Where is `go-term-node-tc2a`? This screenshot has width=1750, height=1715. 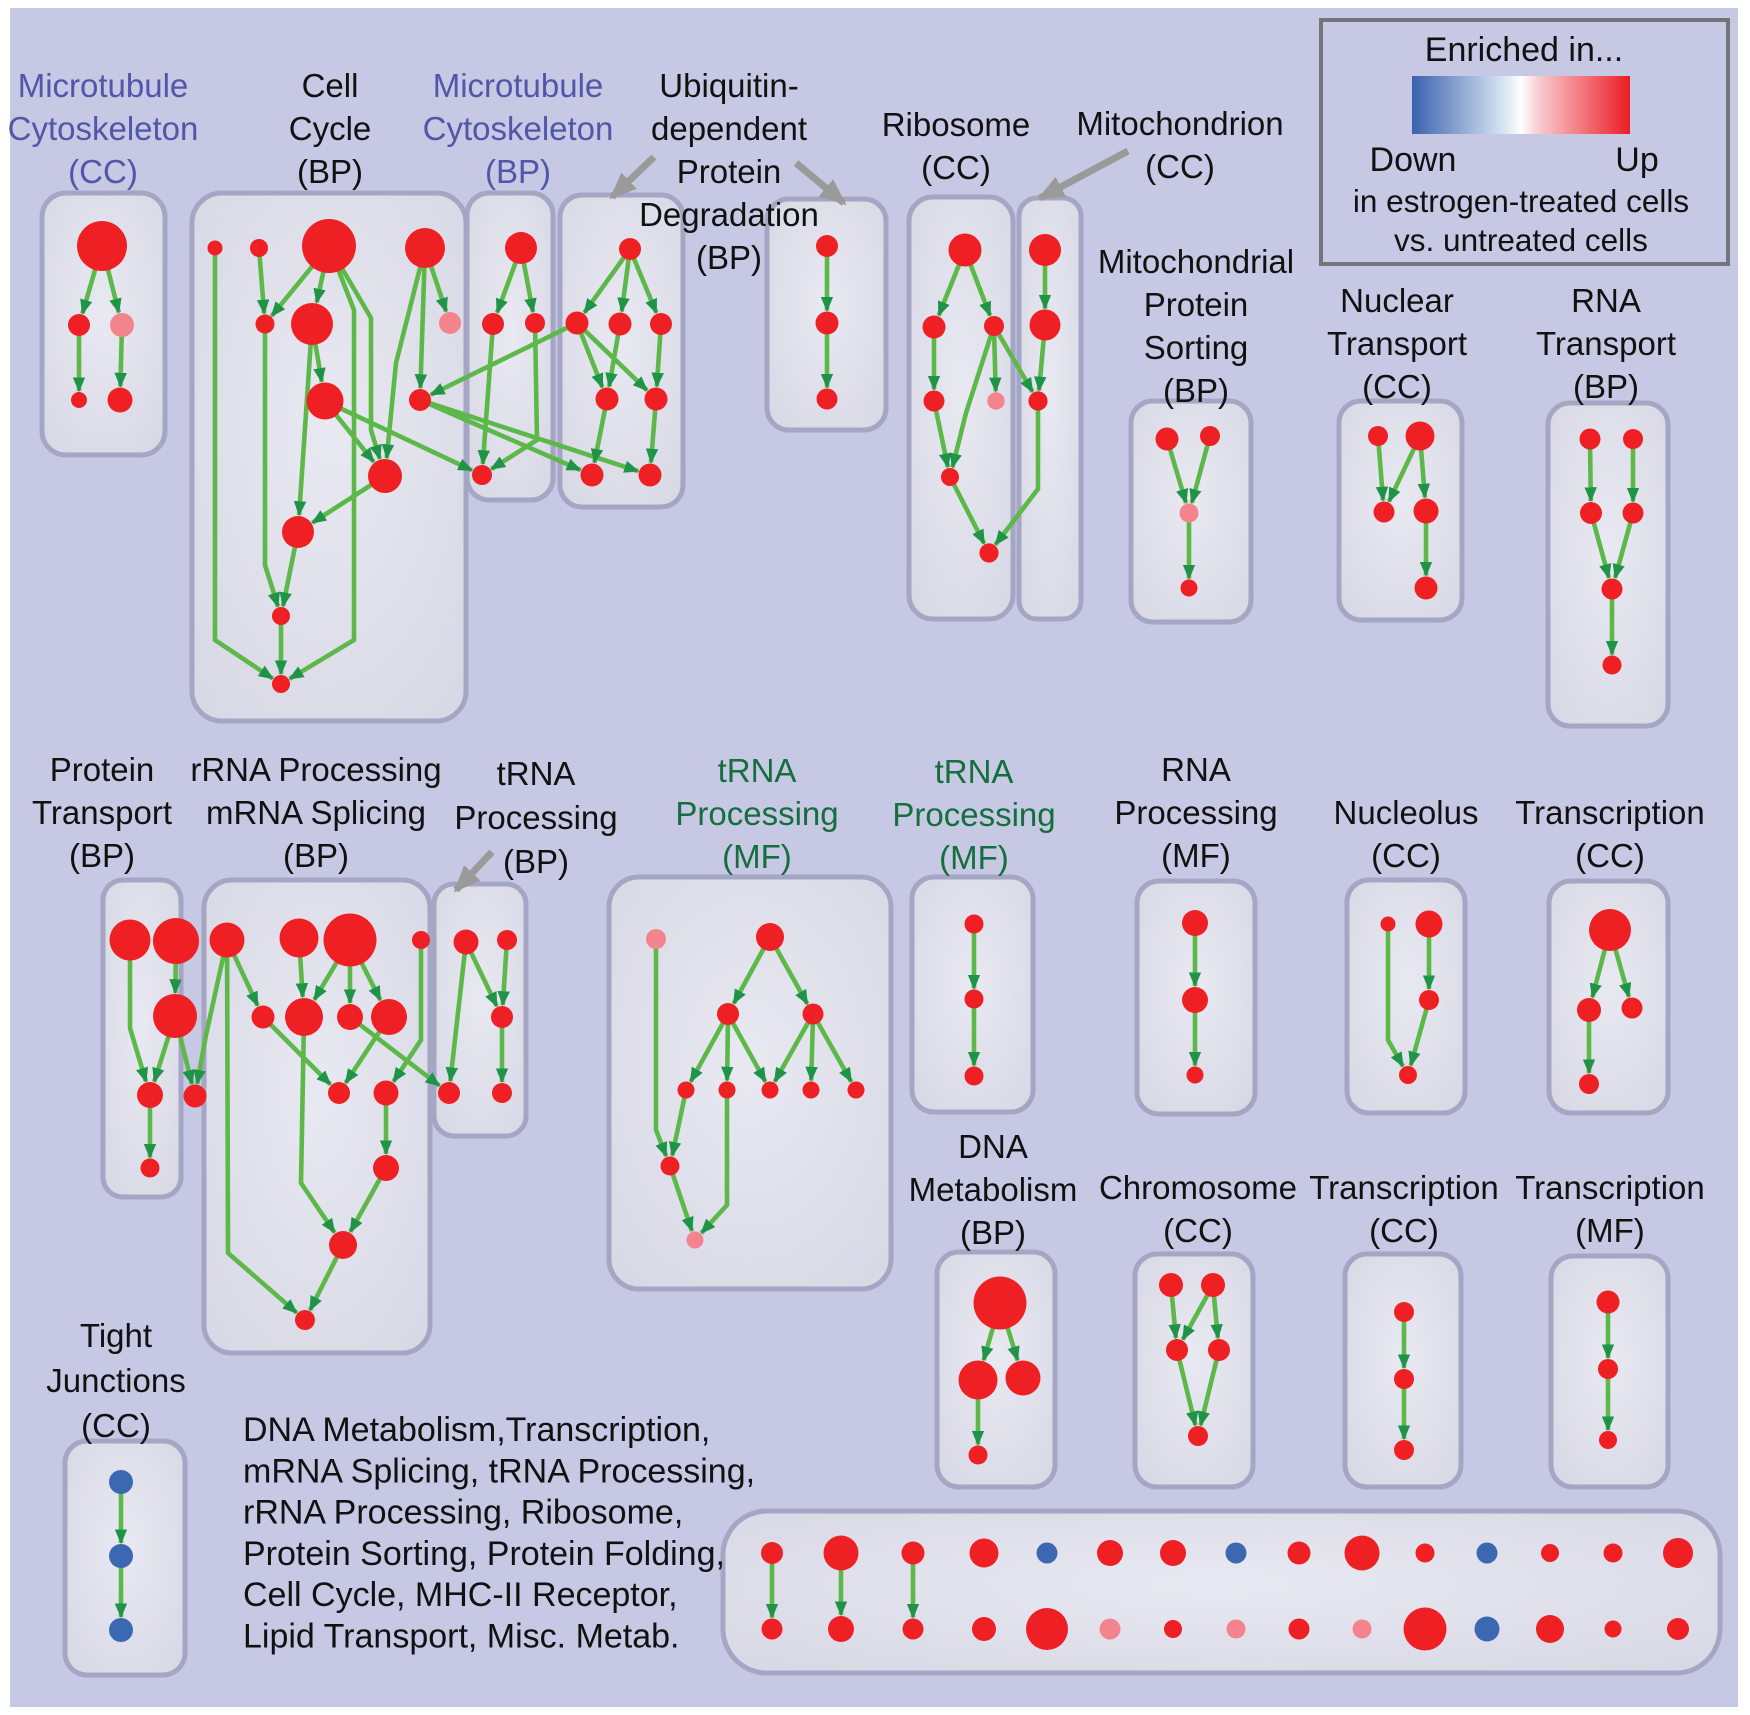
go-term-node-tc2a is located at coordinates (1404, 1312).